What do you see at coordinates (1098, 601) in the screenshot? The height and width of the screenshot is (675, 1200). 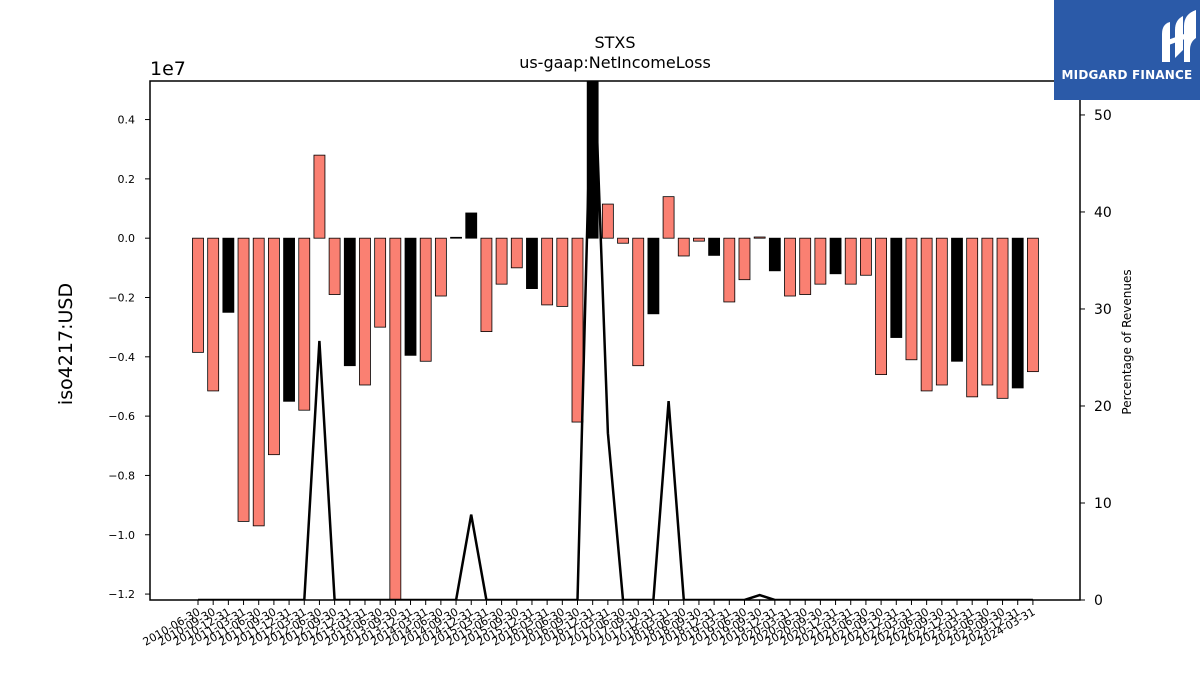 I see `y2-tick-label: 0` at bounding box center [1098, 601].